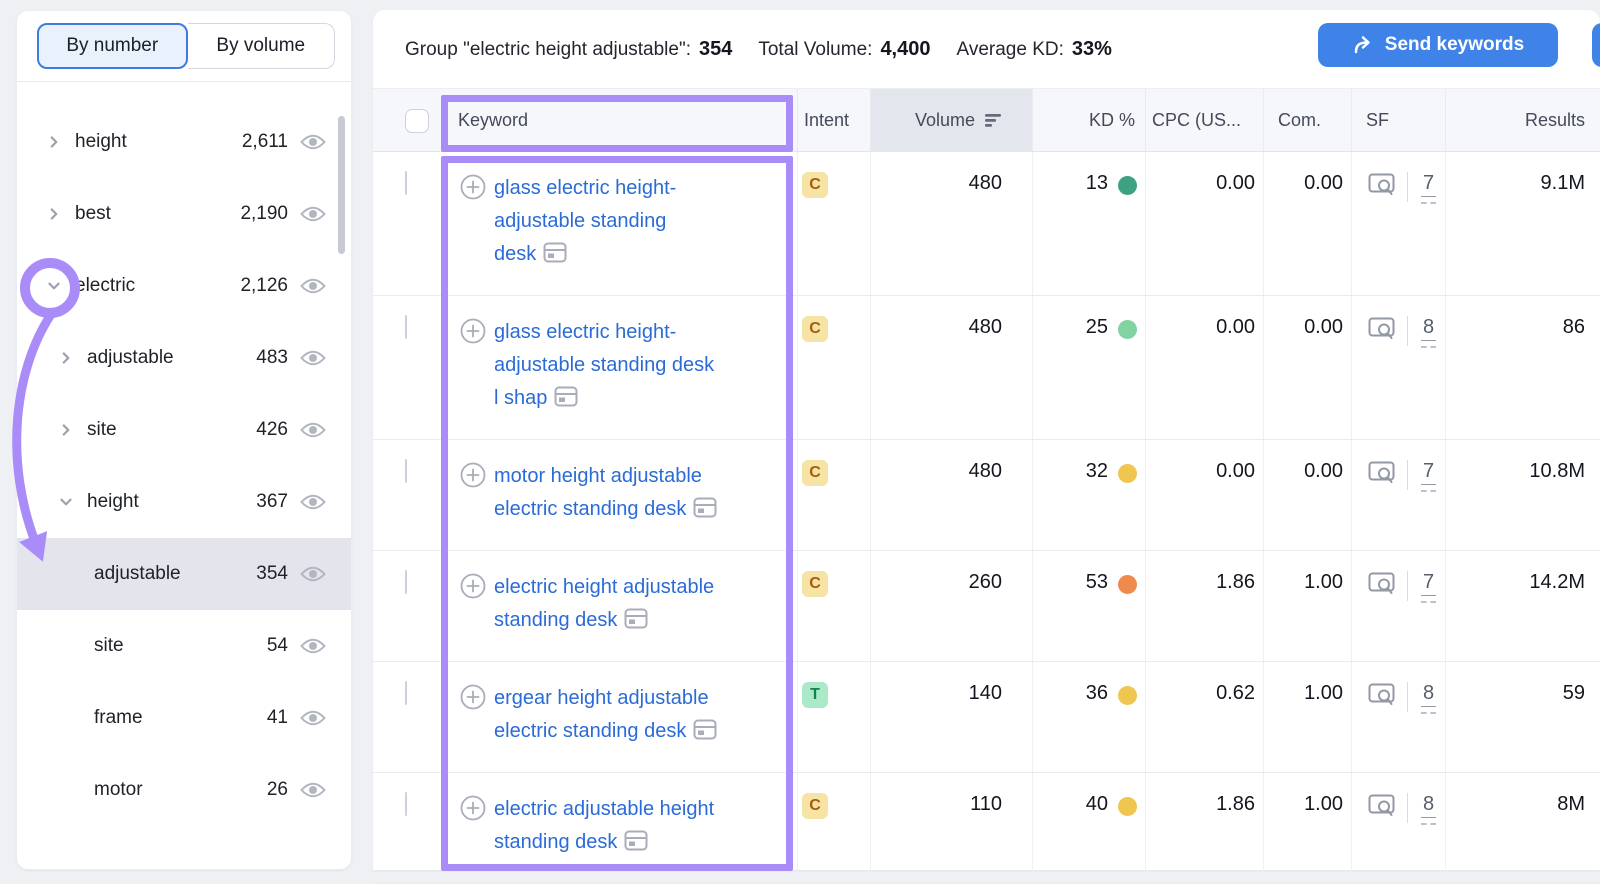  What do you see at coordinates (833, 120) in the screenshot?
I see `intent-column-header: Intent` at bounding box center [833, 120].